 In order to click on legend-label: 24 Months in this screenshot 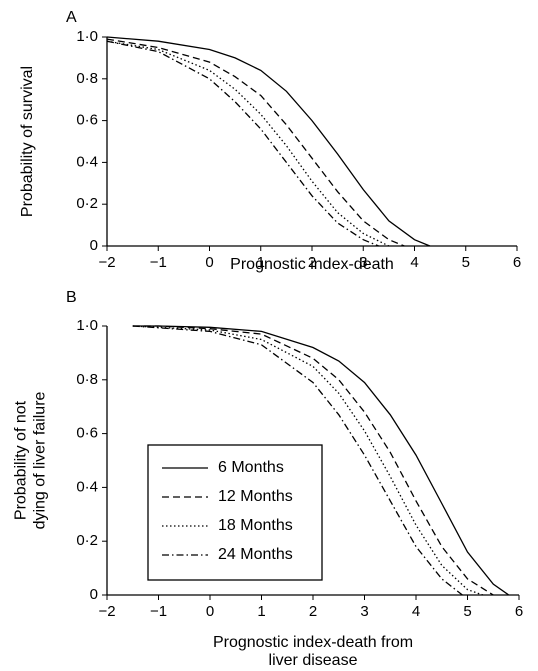, I will do `click(255, 554)`.